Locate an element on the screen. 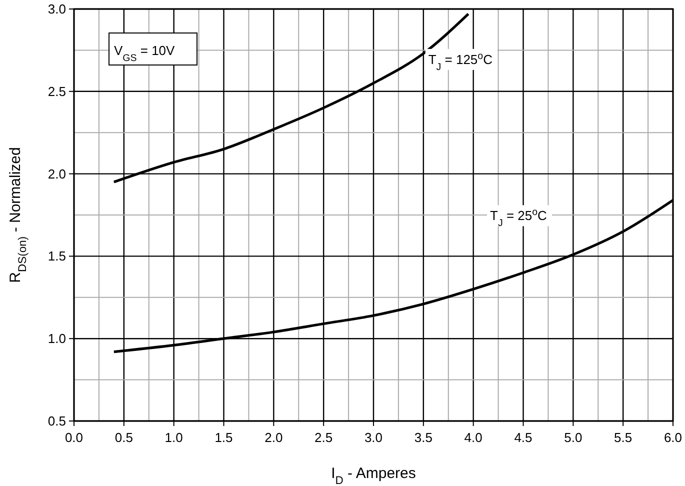  text: T$_{J}$ = 25$^{o}$C is located at coordinates (518, 217).